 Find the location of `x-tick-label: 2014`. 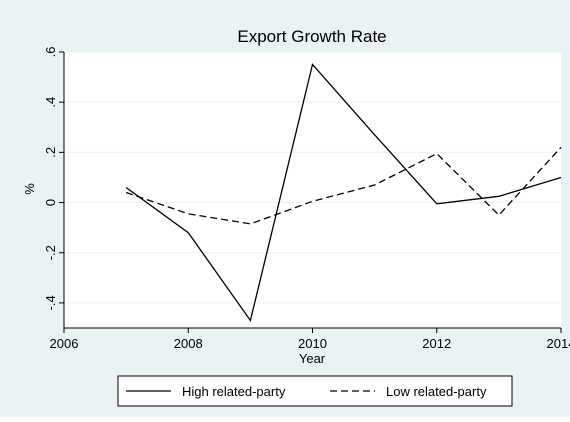

x-tick-label: 2014 is located at coordinates (558, 343).